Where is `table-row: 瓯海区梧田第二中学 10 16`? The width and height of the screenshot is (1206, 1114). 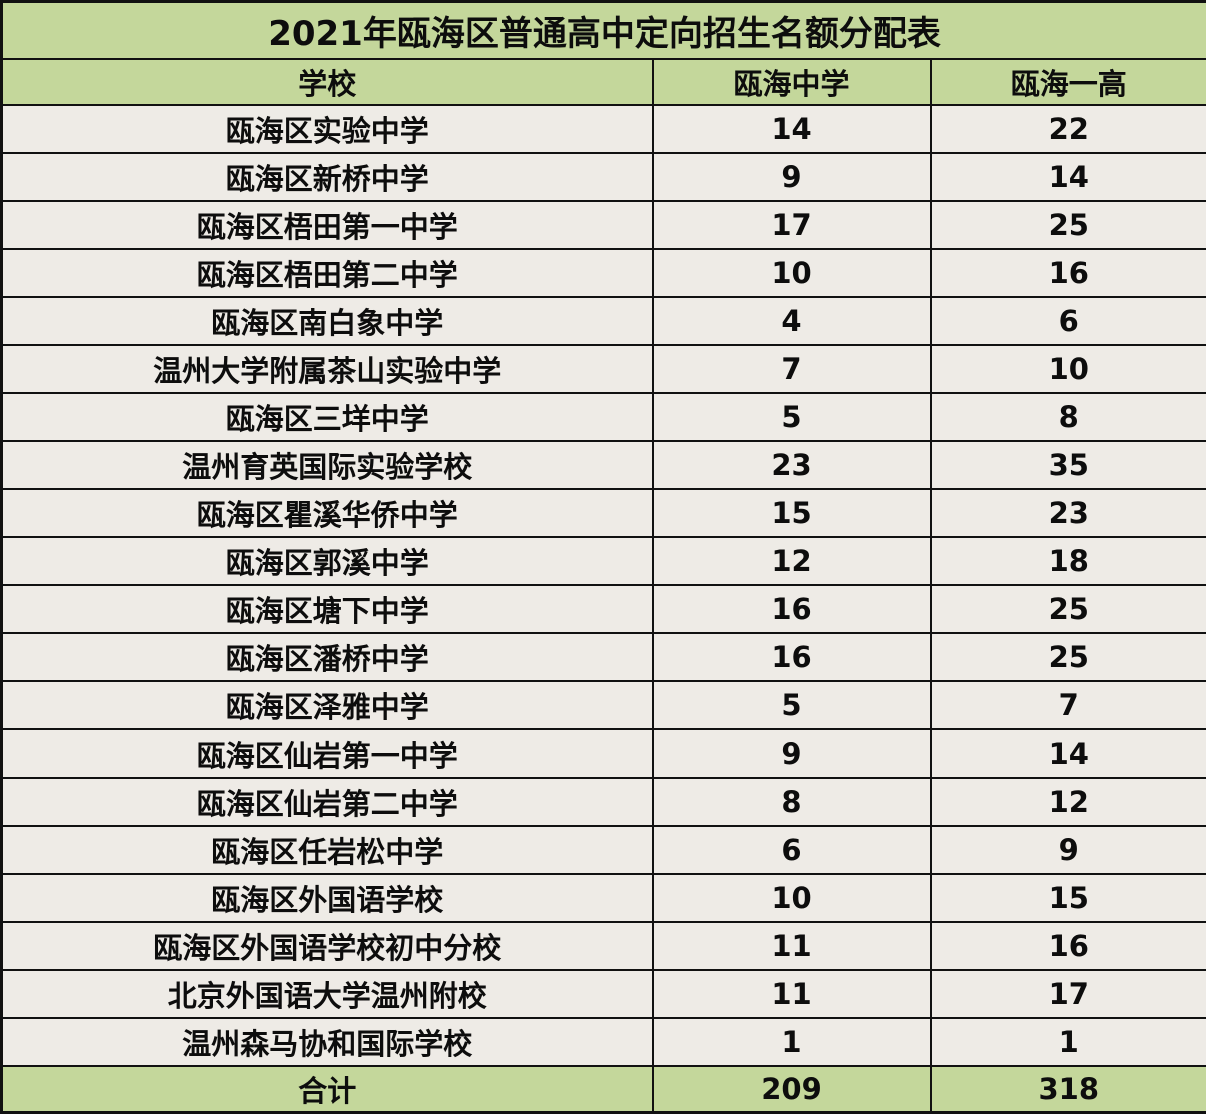 table-row: 瓯海区梧田第二中学 10 16 is located at coordinates (603, 273).